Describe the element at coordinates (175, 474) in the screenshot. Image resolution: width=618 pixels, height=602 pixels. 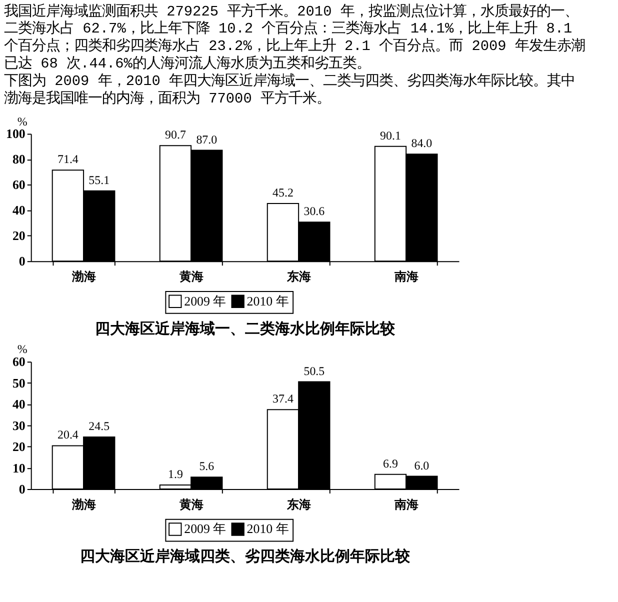
I see `data-label: 1.9` at that location.